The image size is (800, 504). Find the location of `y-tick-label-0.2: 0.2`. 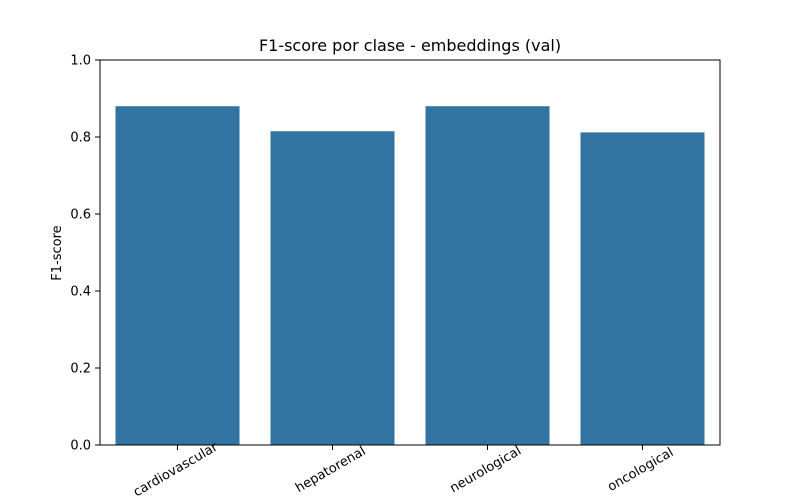

y-tick-label-0.2: 0.2 is located at coordinates (80, 369).